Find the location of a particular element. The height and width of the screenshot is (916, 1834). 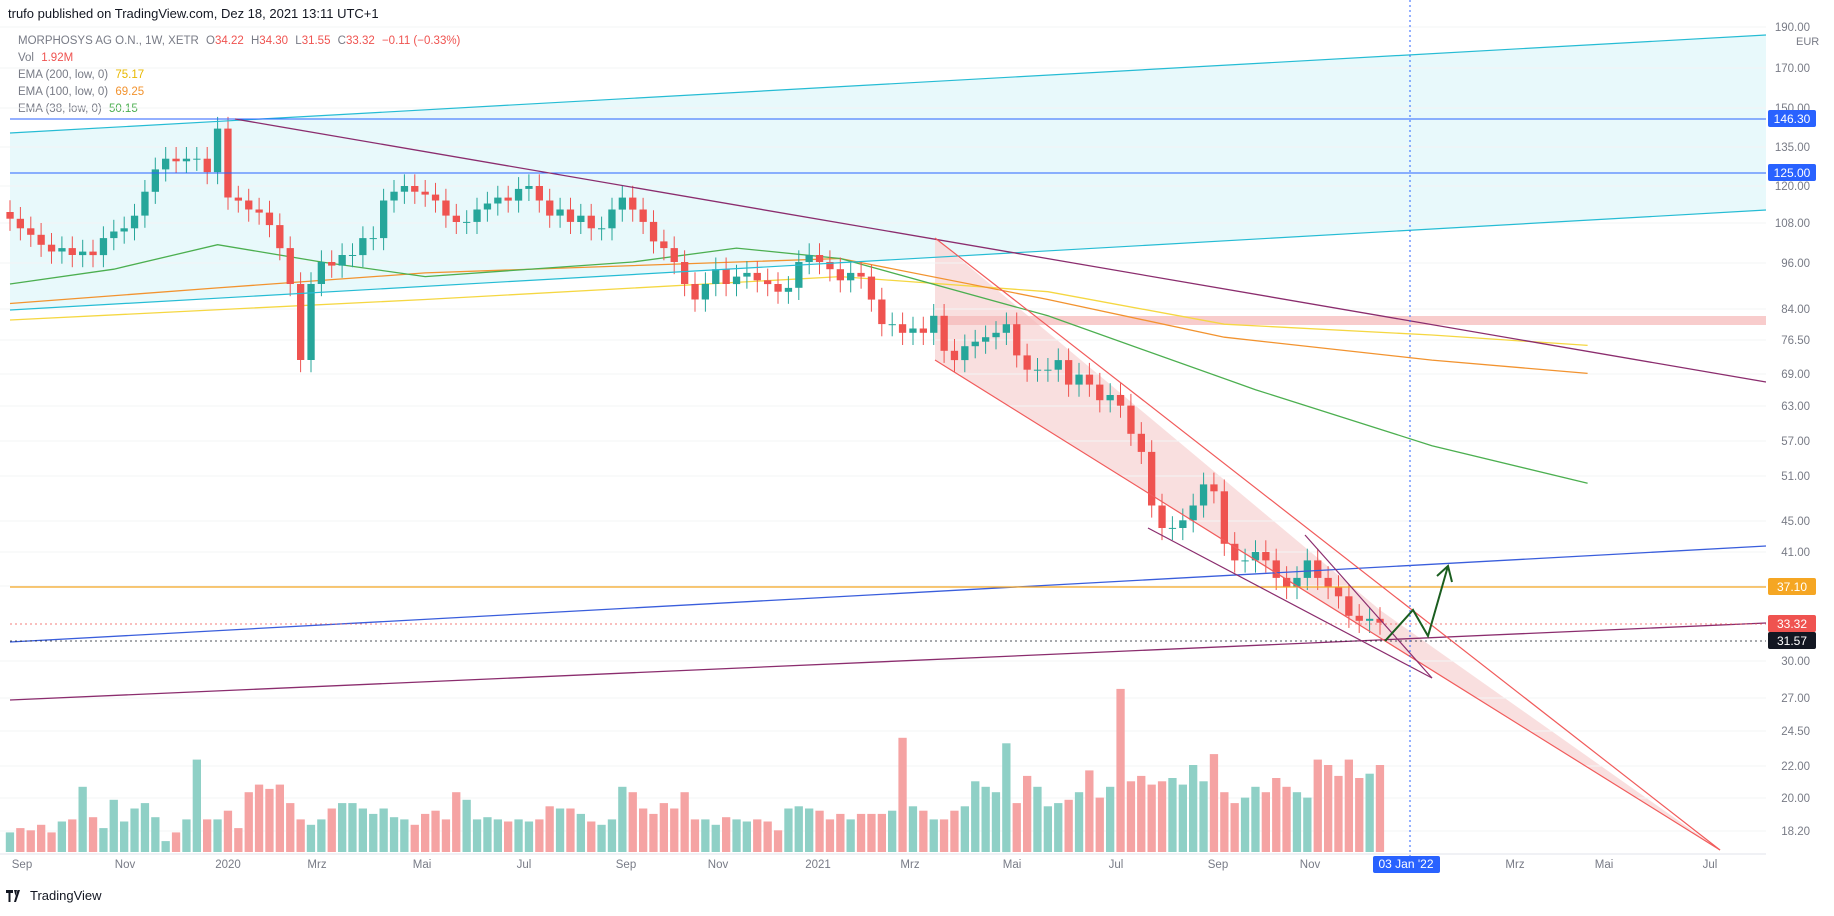

legend-vol-value: 1.92M is located at coordinates (57, 58).